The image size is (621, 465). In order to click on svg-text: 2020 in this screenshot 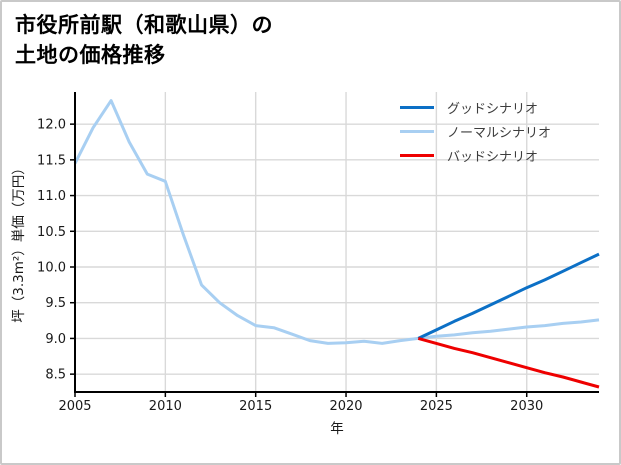, I will do `click(345, 406)`.